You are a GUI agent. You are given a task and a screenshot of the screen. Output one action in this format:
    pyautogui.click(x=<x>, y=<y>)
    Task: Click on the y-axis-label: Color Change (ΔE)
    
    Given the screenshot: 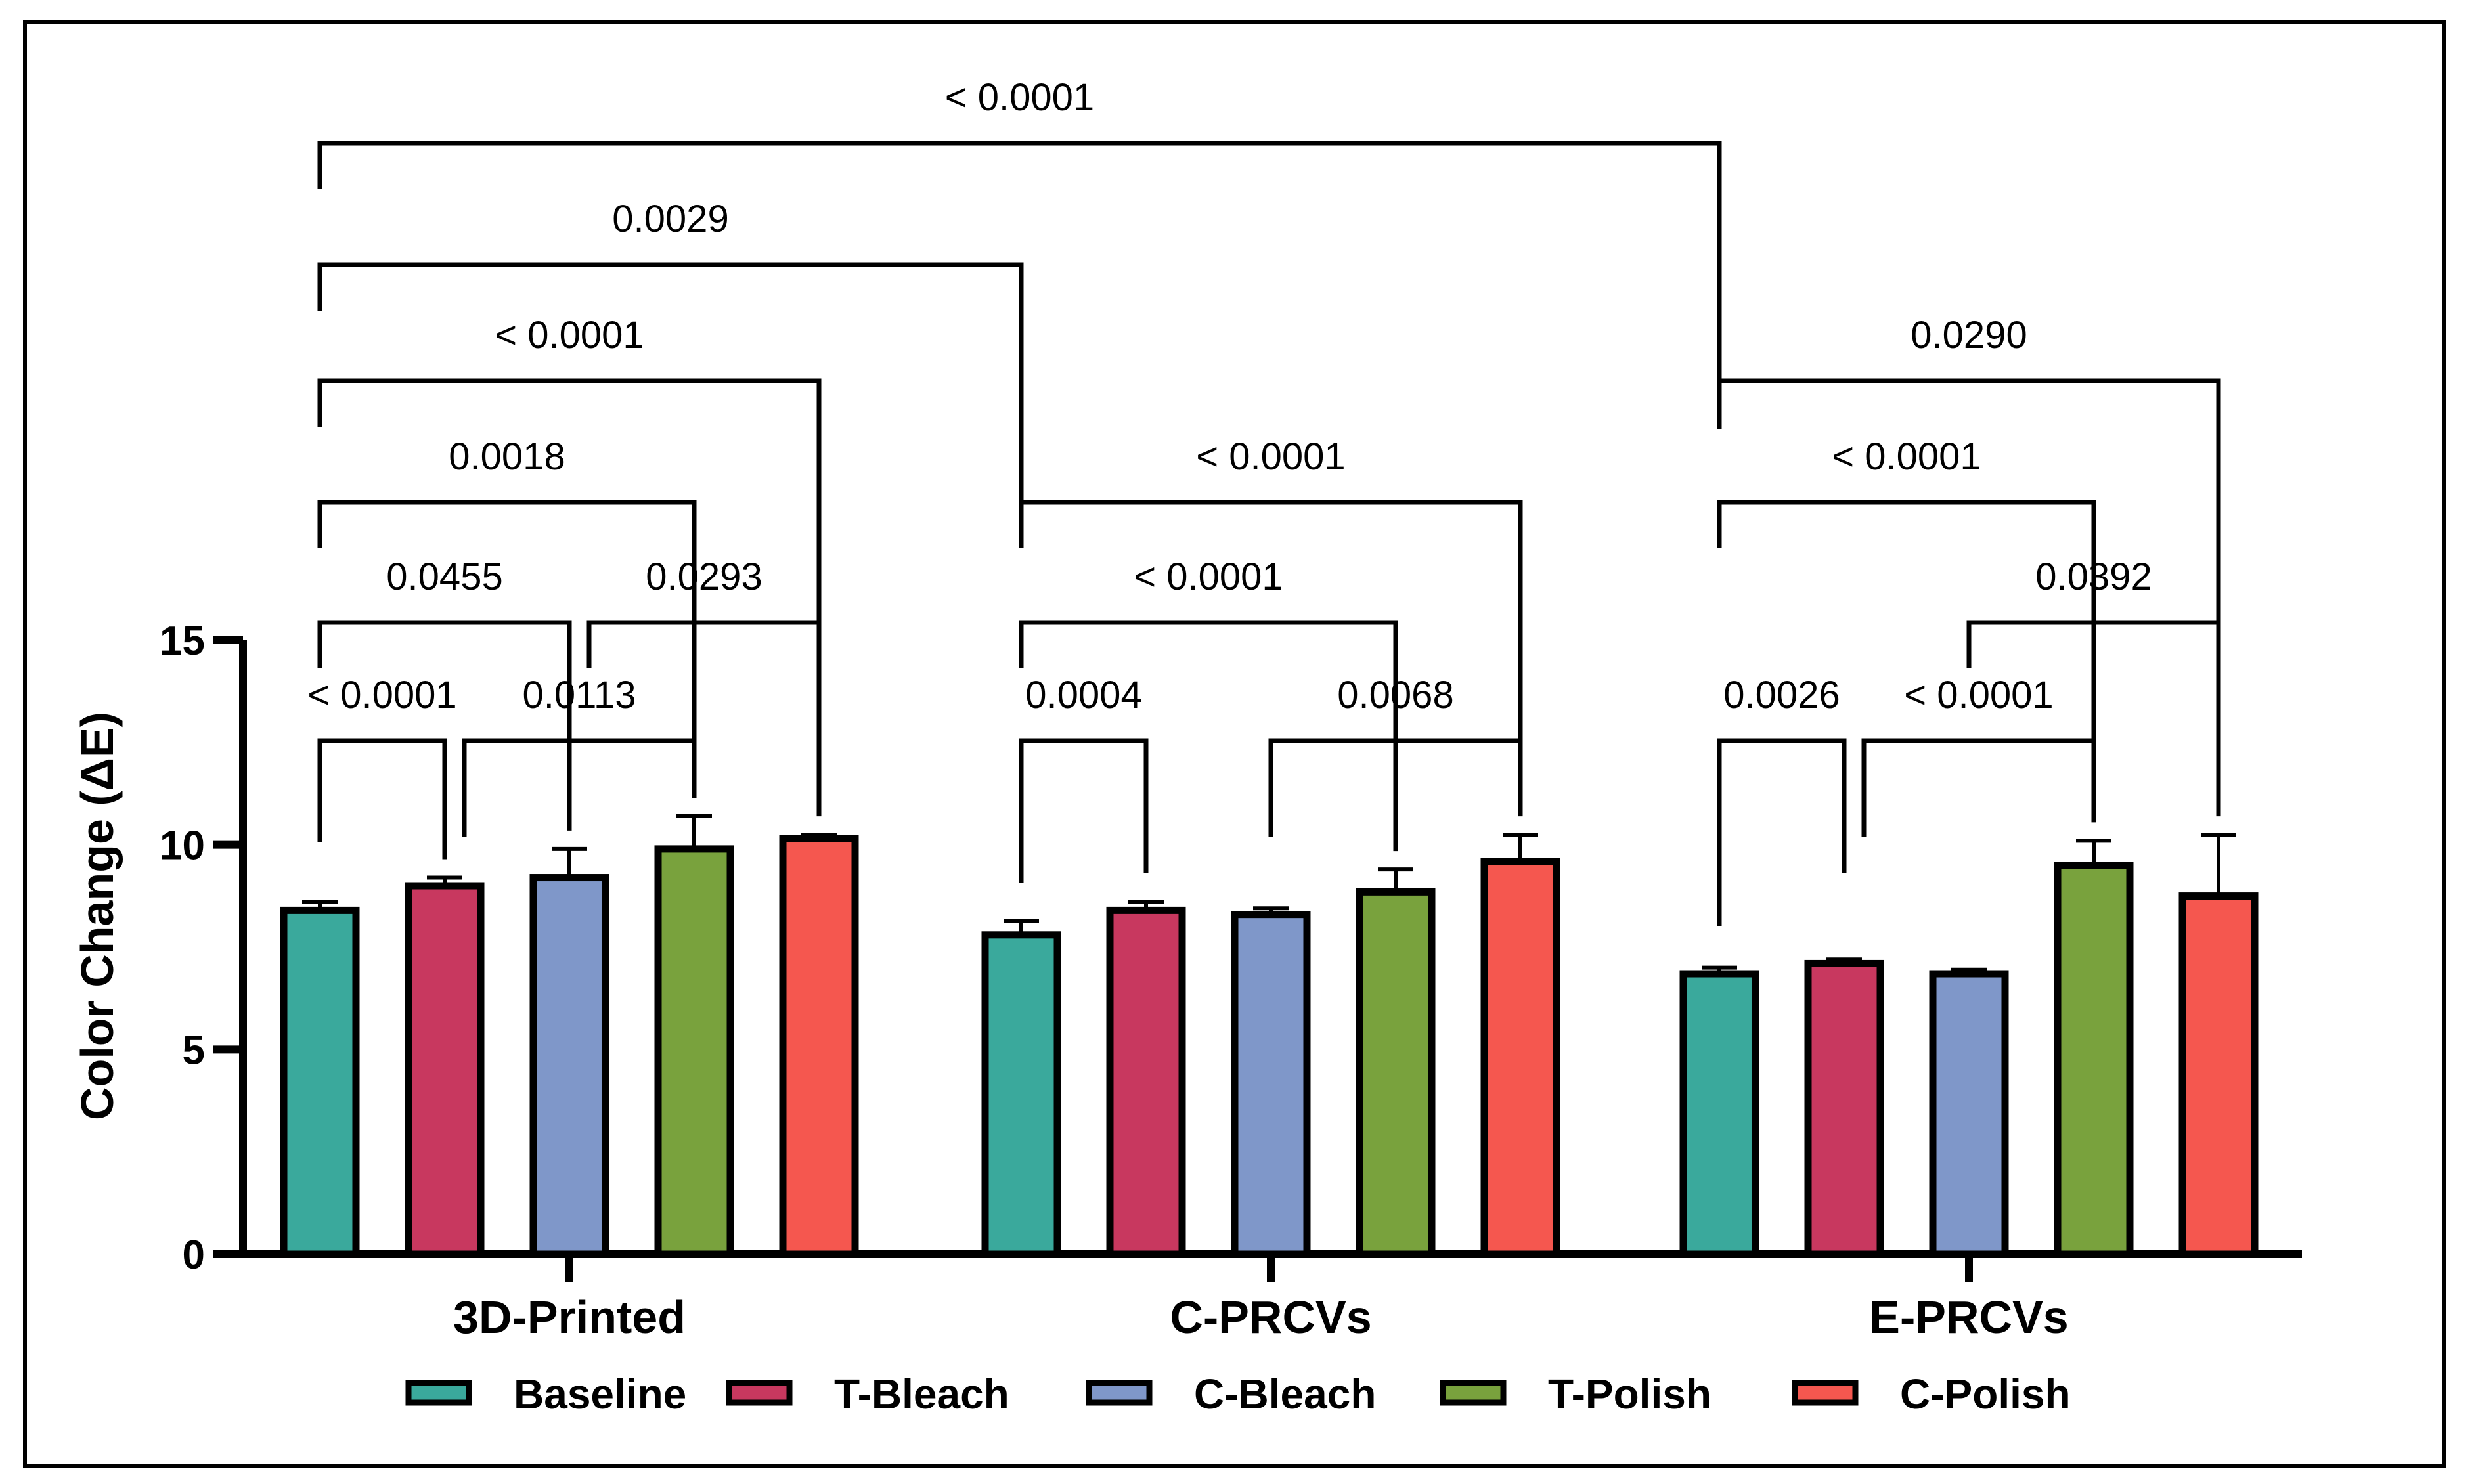 What is the action you would take?
    pyautogui.click(x=97, y=916)
    